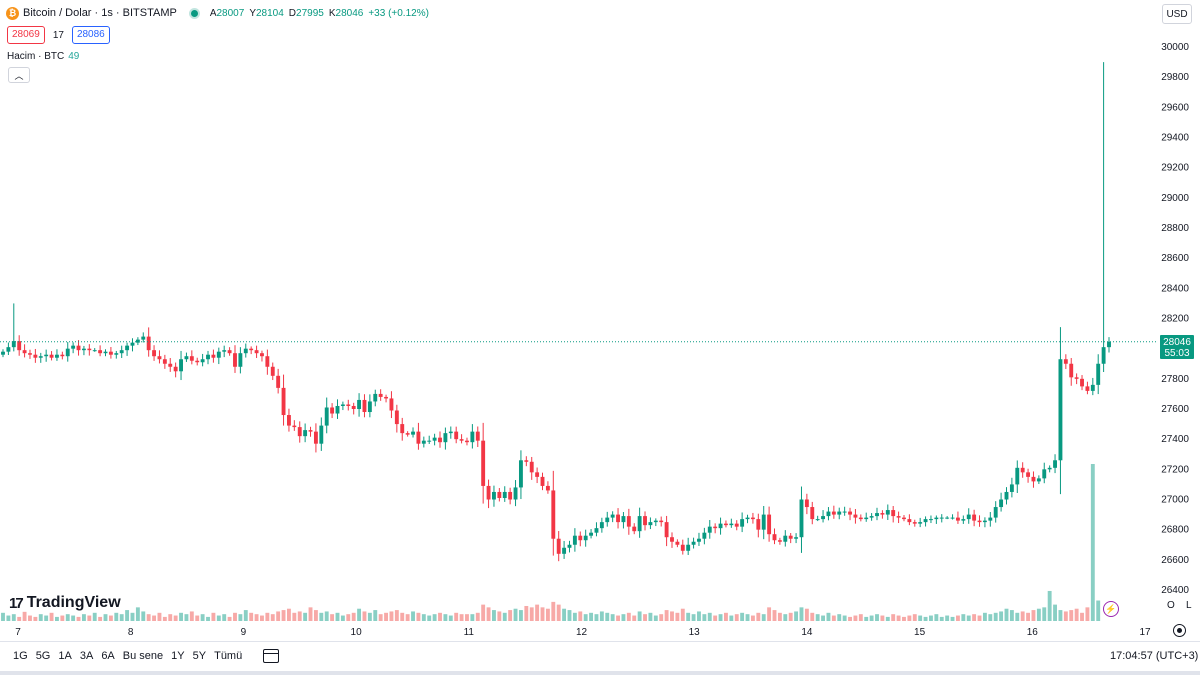  Describe the element at coordinates (1177, 14) in the screenshot. I see `currency-button: USD` at that location.